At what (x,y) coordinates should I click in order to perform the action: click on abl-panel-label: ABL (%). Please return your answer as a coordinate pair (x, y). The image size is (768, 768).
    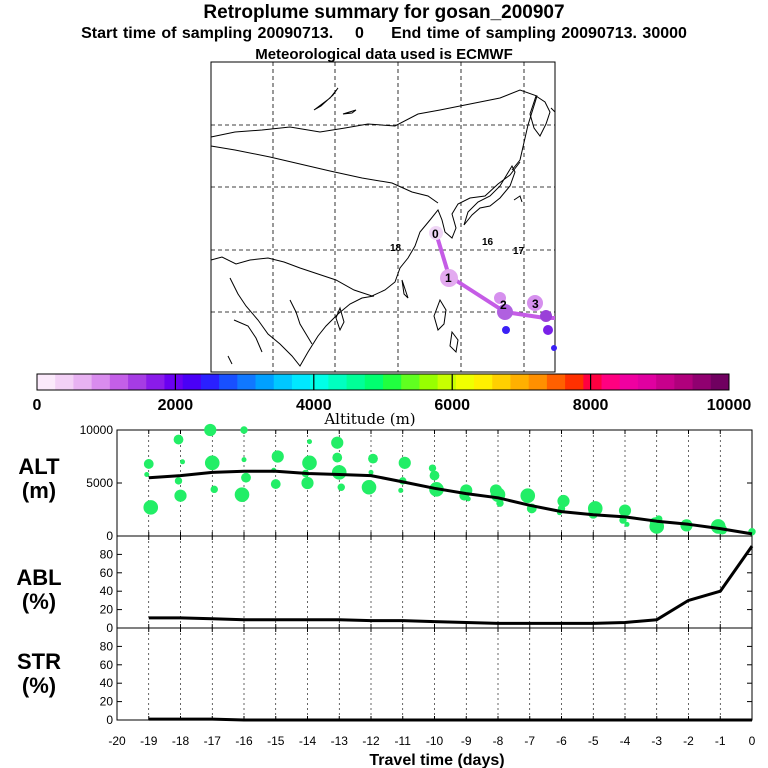
    Looking at the image, I should click on (39, 590).